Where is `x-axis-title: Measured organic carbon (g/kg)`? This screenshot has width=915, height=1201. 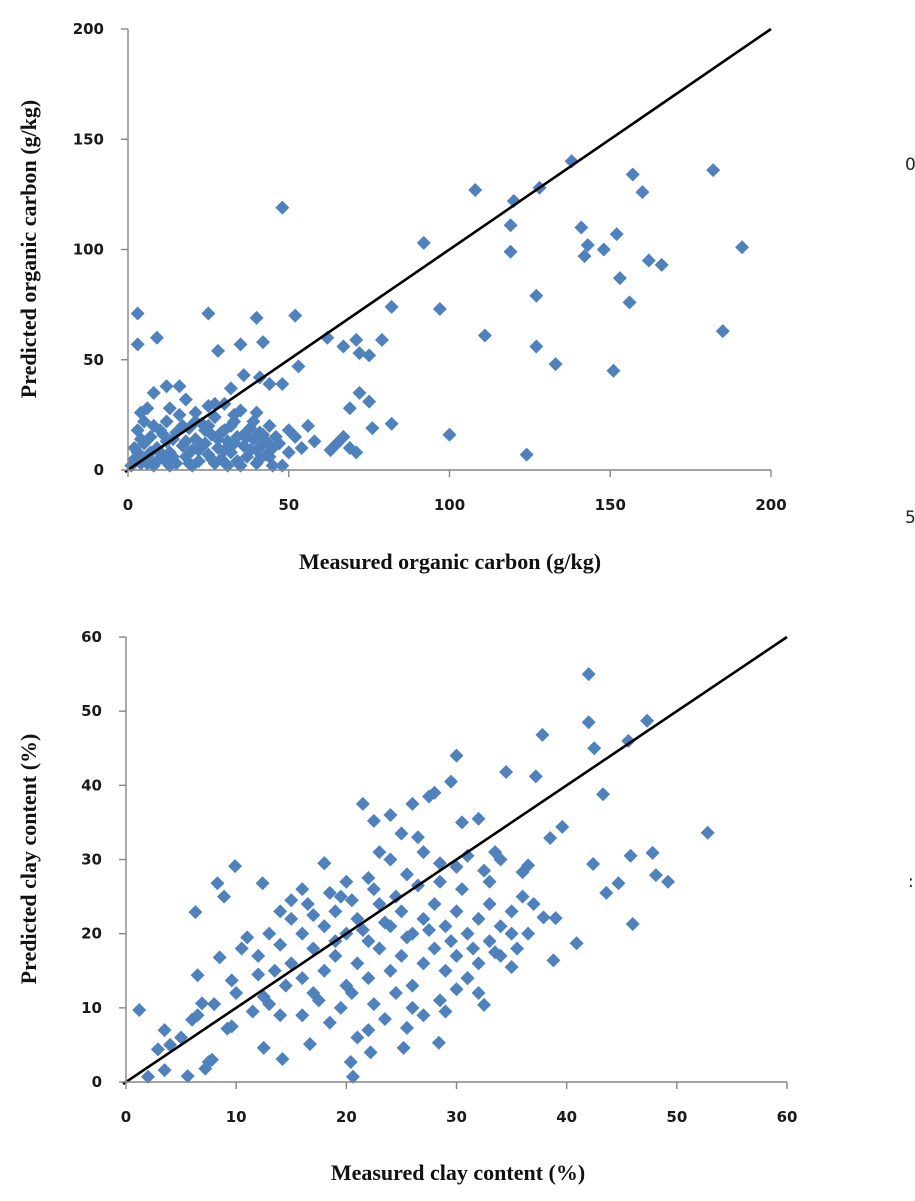
x-axis-title: Measured organic carbon (g/kg) is located at coordinates (450, 561).